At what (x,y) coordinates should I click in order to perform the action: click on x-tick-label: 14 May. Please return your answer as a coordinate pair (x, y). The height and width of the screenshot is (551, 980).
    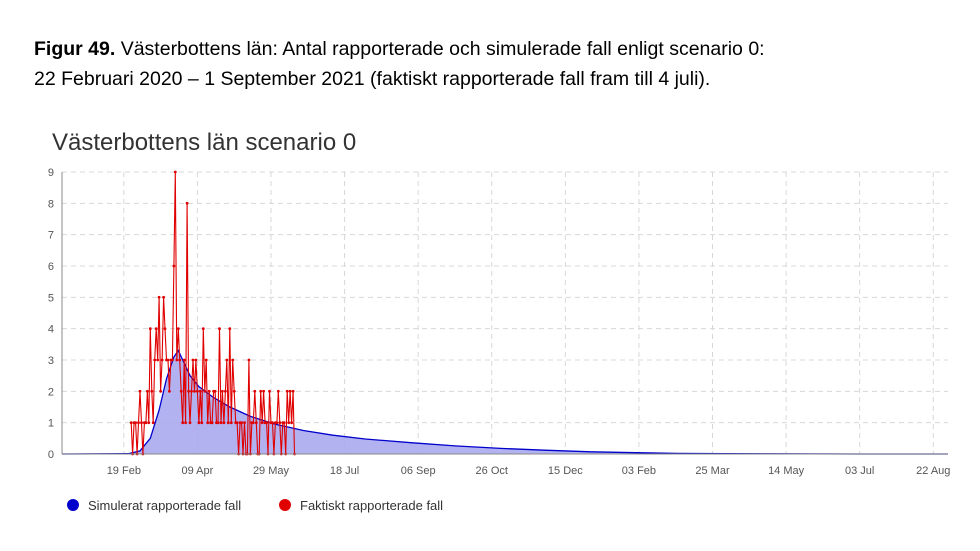
    Looking at the image, I should click on (786, 471).